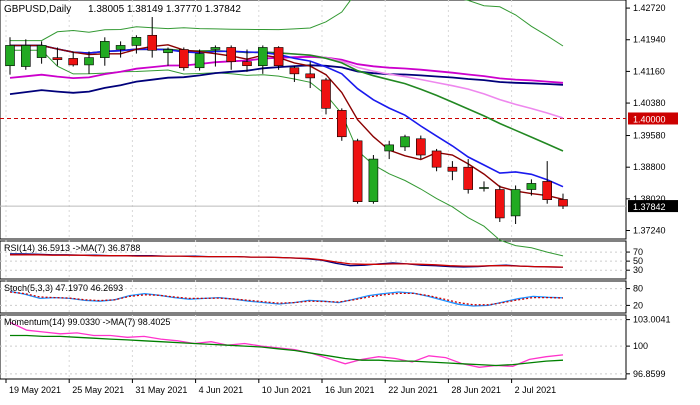 This screenshot has width=700, height=405. What do you see at coordinates (536, 390) in the screenshot?
I see `x-tick-label: 2 Jul 2021` at bounding box center [536, 390].